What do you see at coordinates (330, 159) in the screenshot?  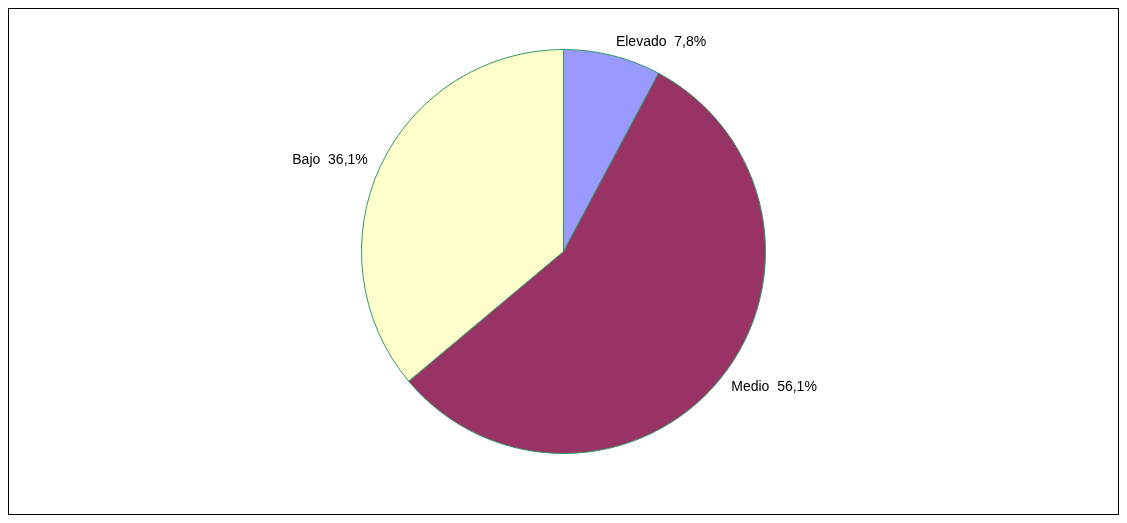 I see `slice-label: Bajo 36,1%` at bounding box center [330, 159].